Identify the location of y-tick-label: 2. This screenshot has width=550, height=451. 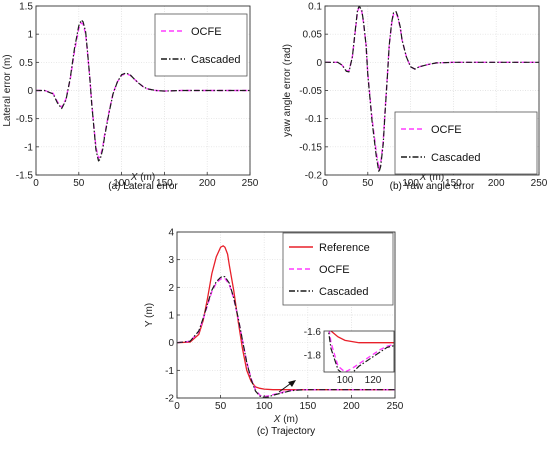
(171, 288).